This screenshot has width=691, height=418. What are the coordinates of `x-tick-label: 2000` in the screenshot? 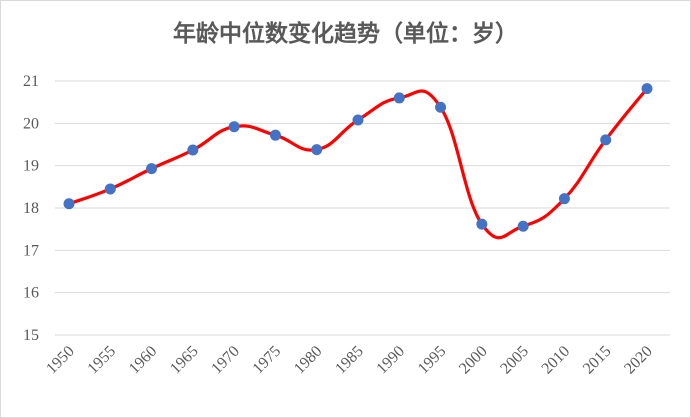 It's located at (473, 360).